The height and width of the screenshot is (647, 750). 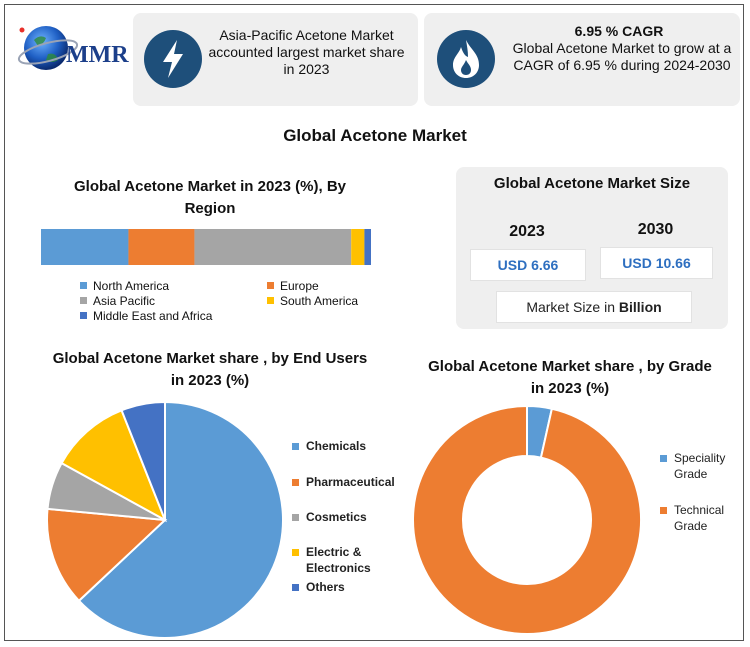 What do you see at coordinates (113, 465) in the screenshot?
I see `slice-electric-electronics` at bounding box center [113, 465].